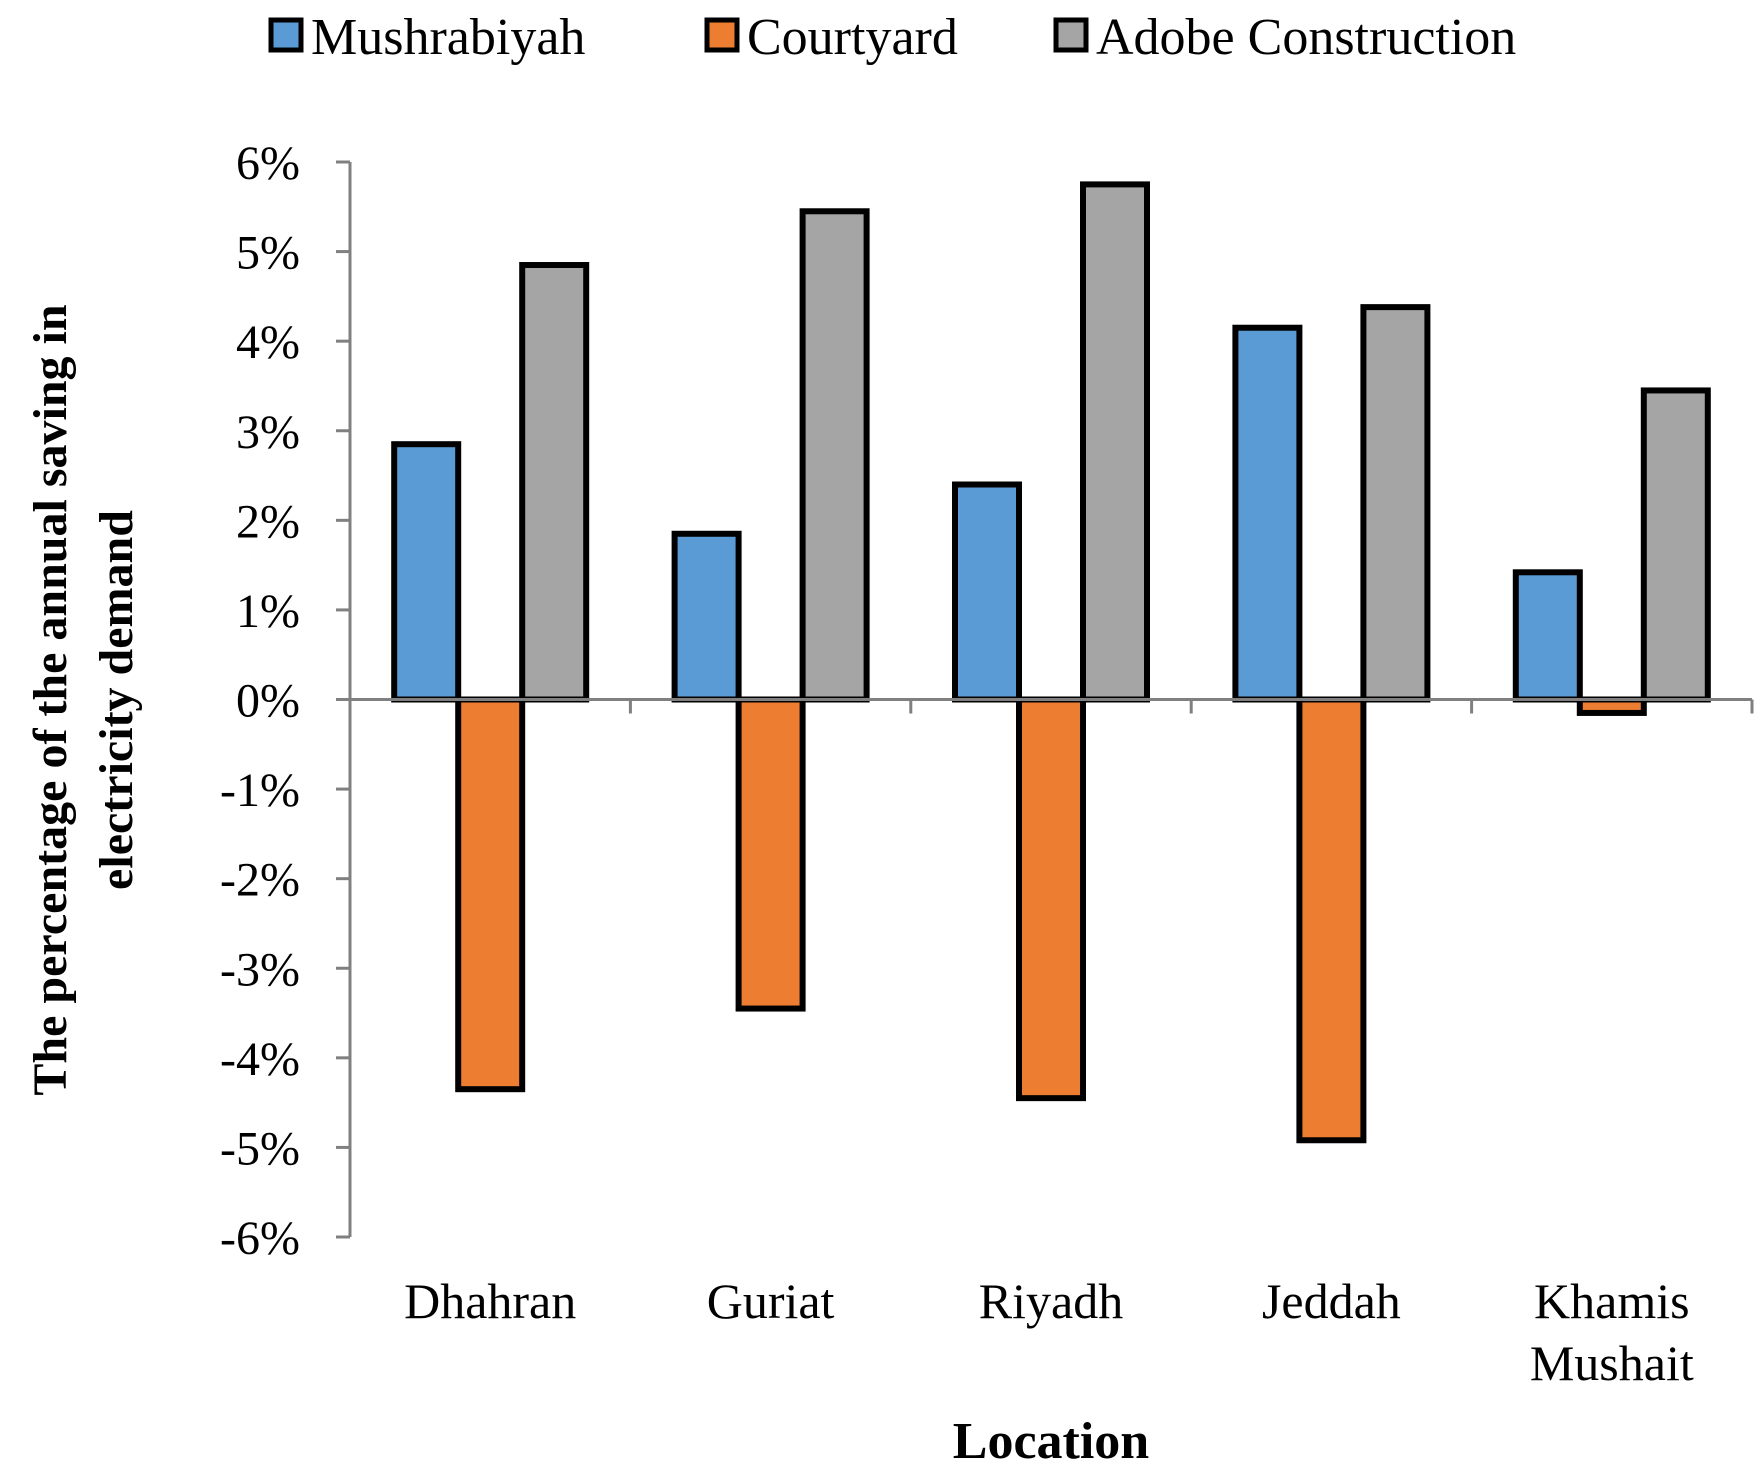 The width and height of the screenshot is (1762, 1473). Describe the element at coordinates (771, 1301) in the screenshot. I see `x-category-label: Guriat` at that location.